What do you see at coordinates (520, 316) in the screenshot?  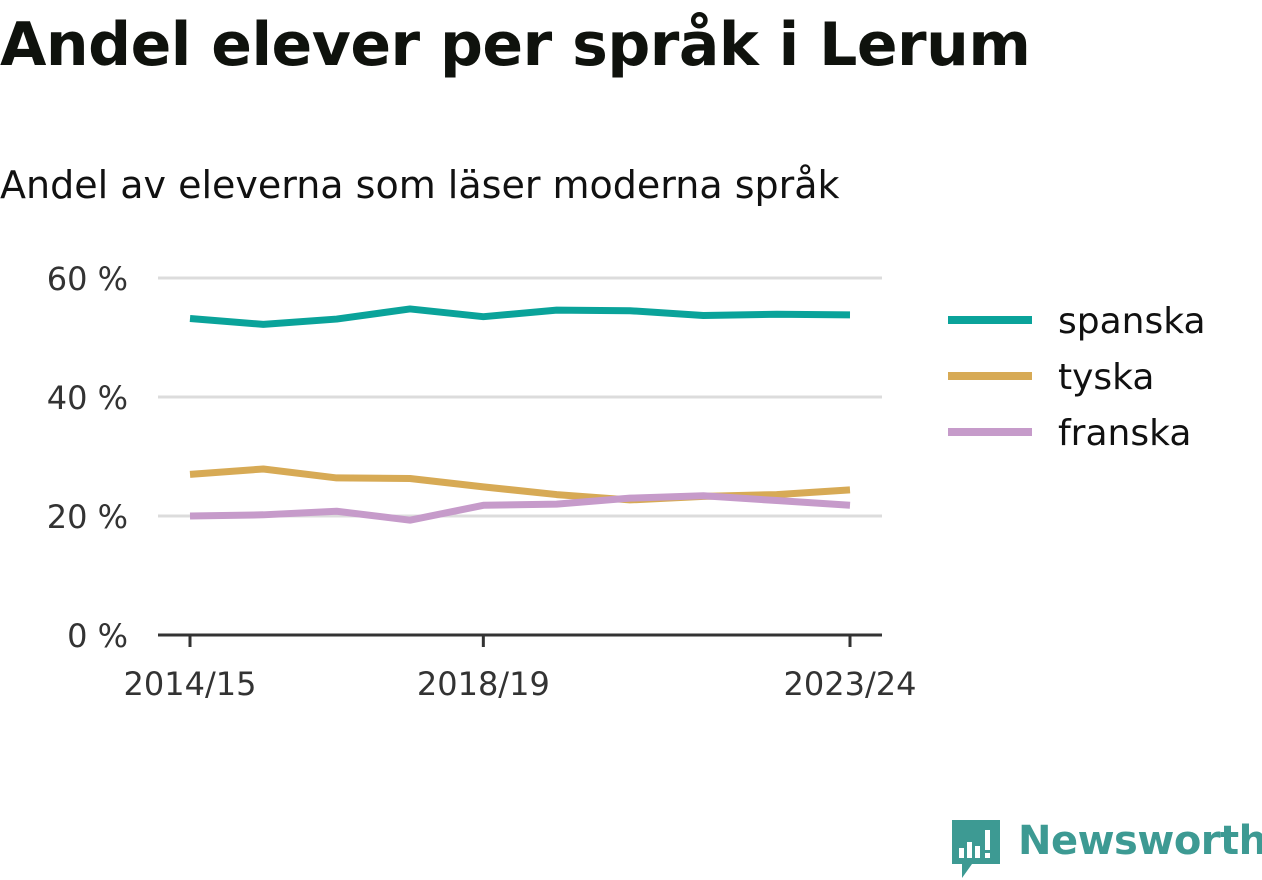 I see `series-line-spanska` at bounding box center [520, 316].